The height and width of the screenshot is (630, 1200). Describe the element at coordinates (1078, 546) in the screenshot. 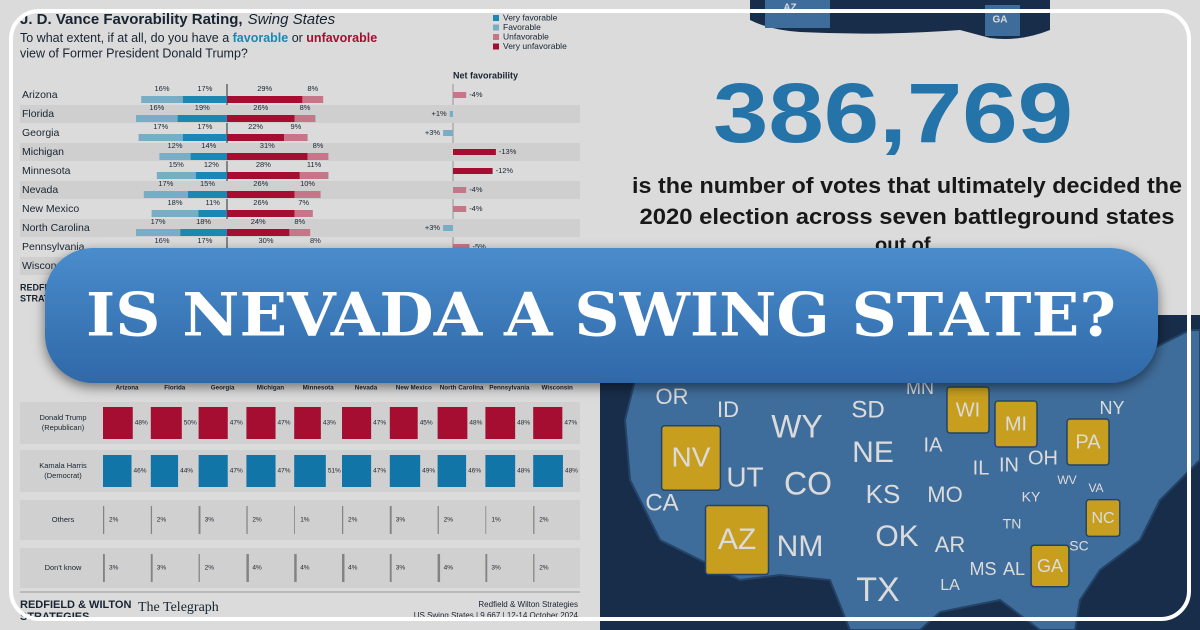

I see `state-abbr: SC` at that location.